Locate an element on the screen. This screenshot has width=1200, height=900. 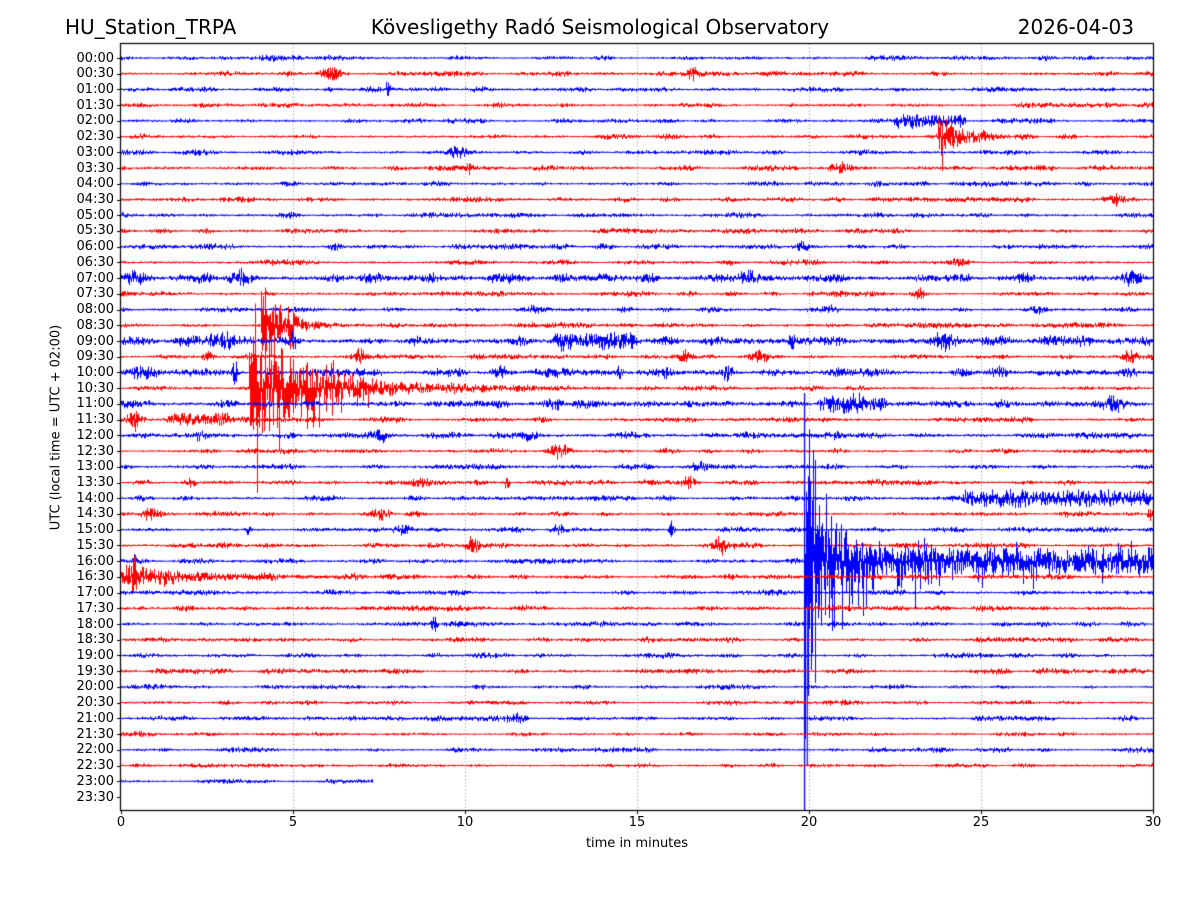
y-tick-label: 13:30 is located at coordinates (95, 483).